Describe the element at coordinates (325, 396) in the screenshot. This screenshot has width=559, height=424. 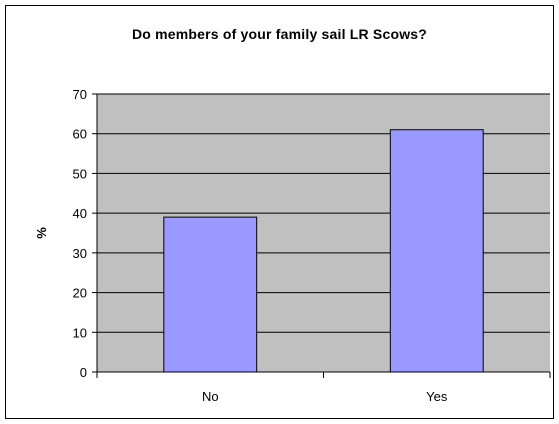
I see `x-tick-labels: No Yes` at that location.